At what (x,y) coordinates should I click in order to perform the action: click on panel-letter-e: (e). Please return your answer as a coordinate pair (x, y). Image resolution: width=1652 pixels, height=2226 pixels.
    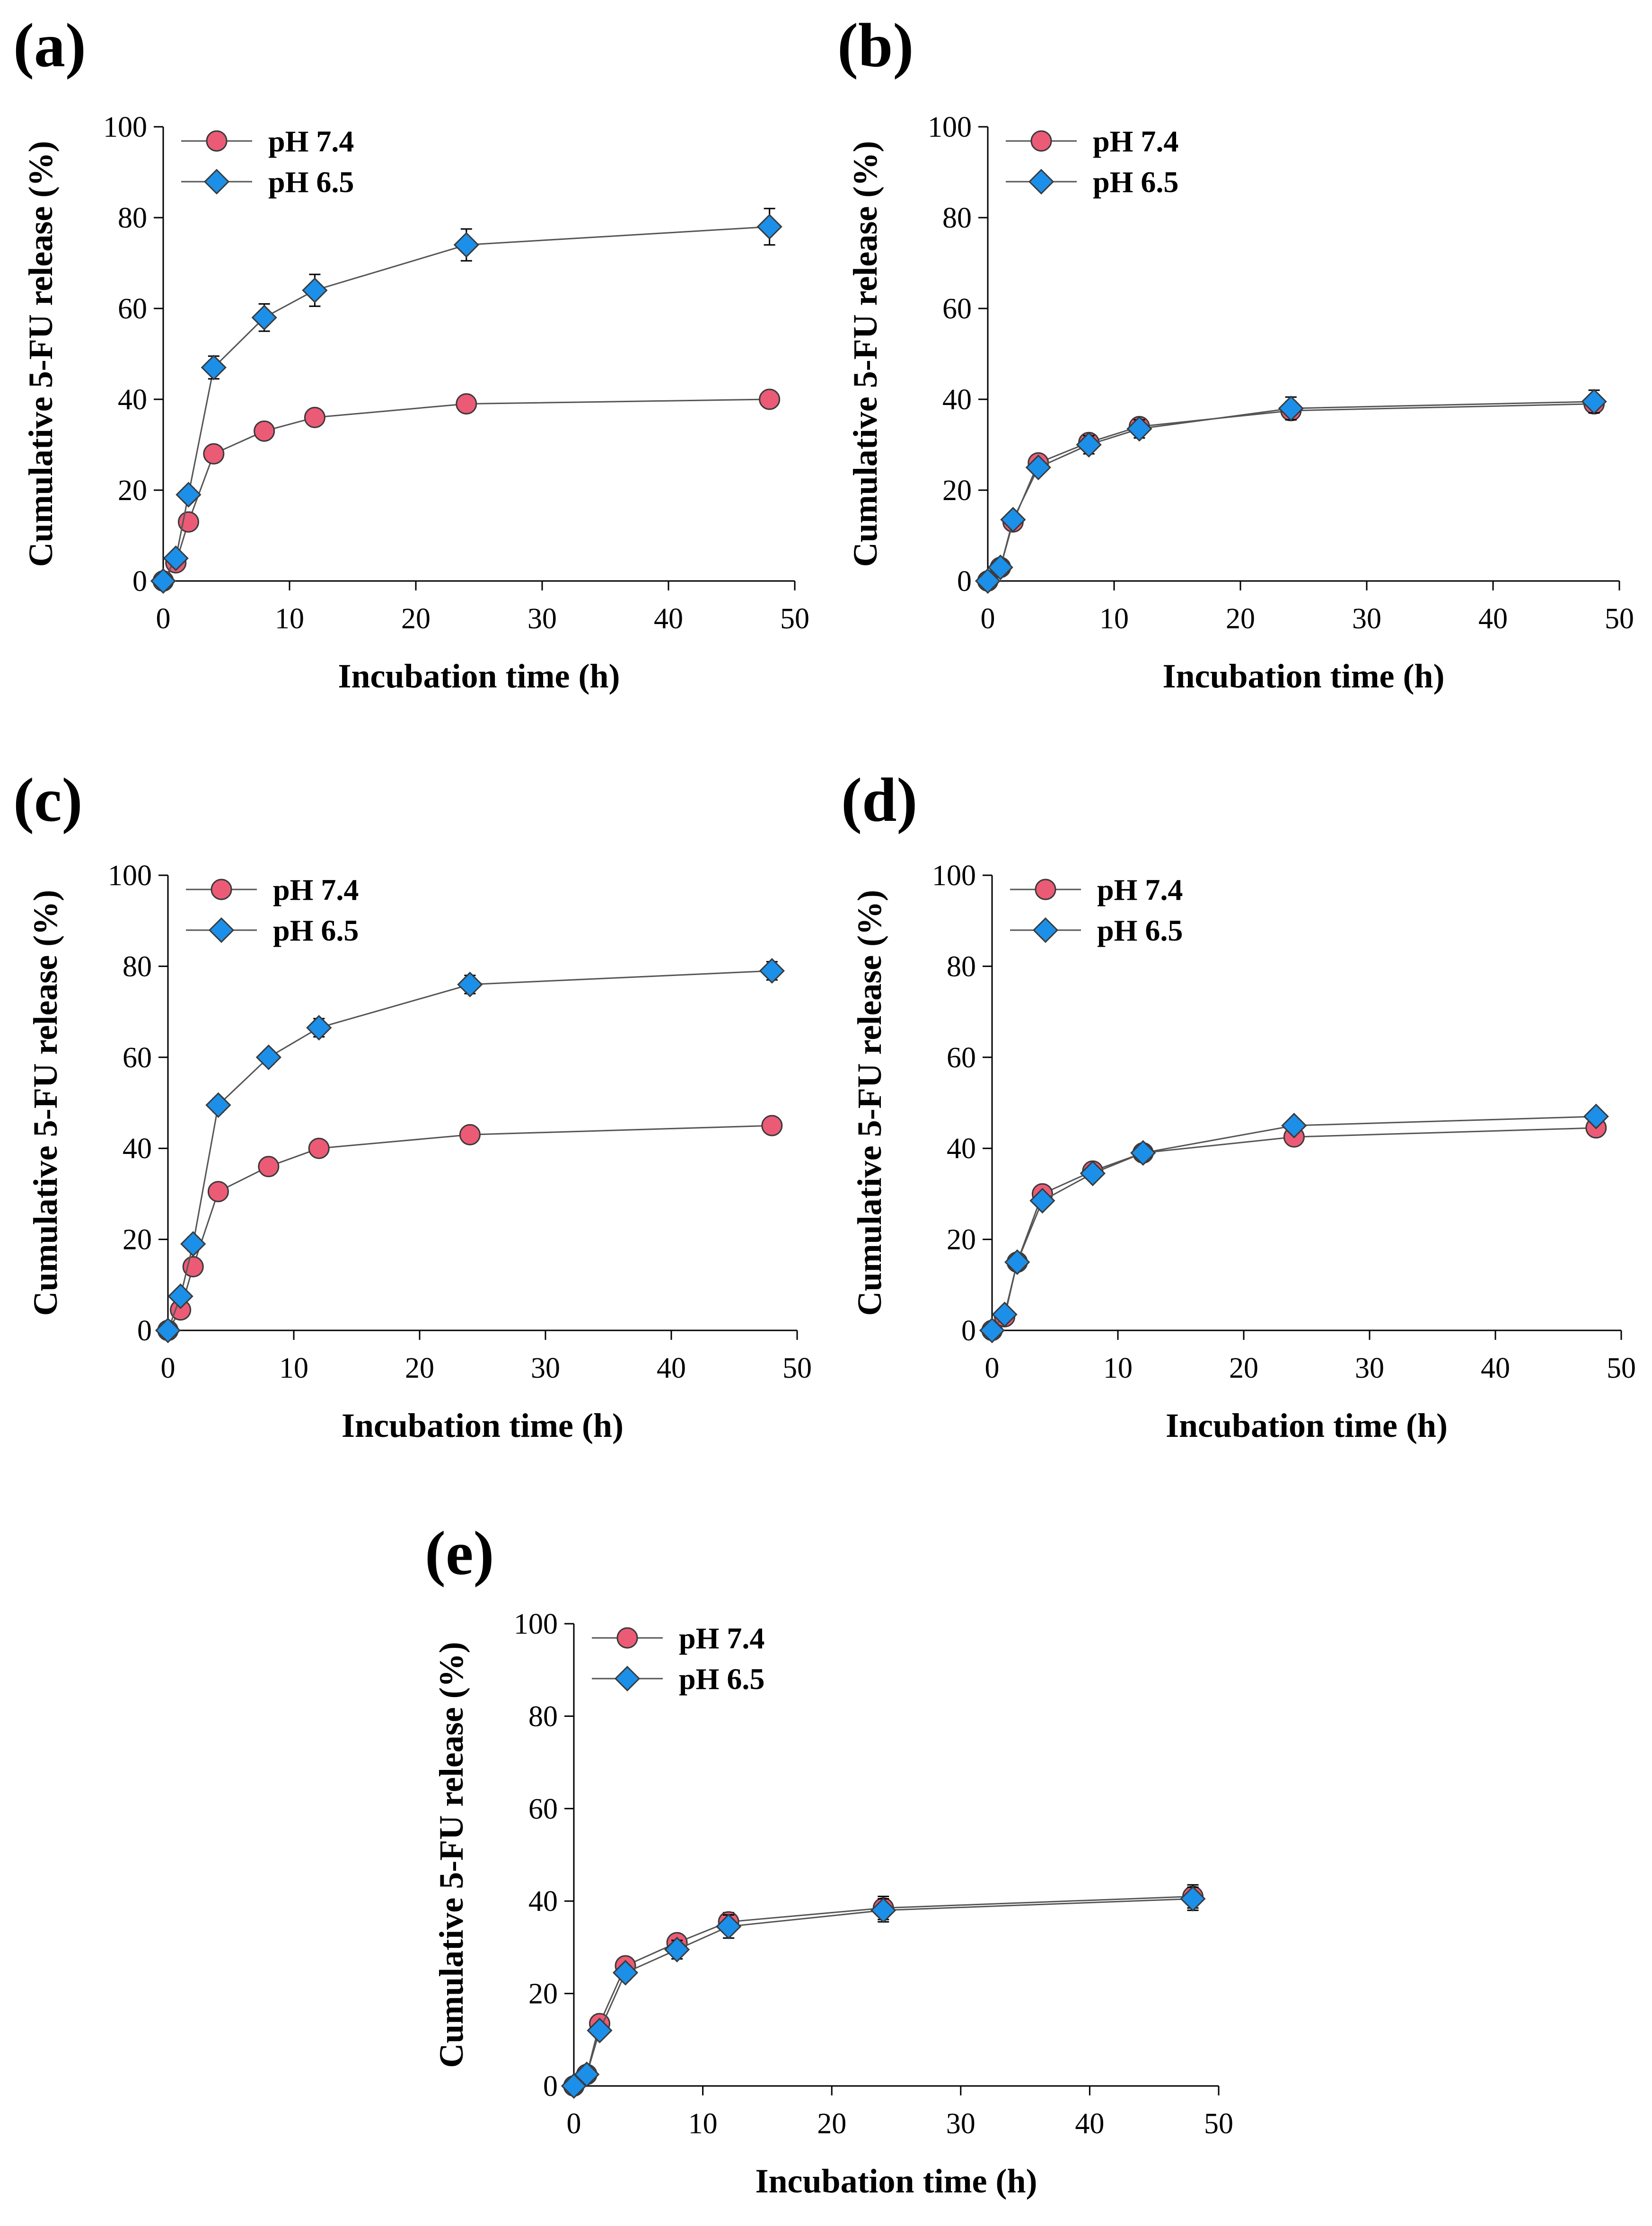
    Looking at the image, I should click on (459, 1553).